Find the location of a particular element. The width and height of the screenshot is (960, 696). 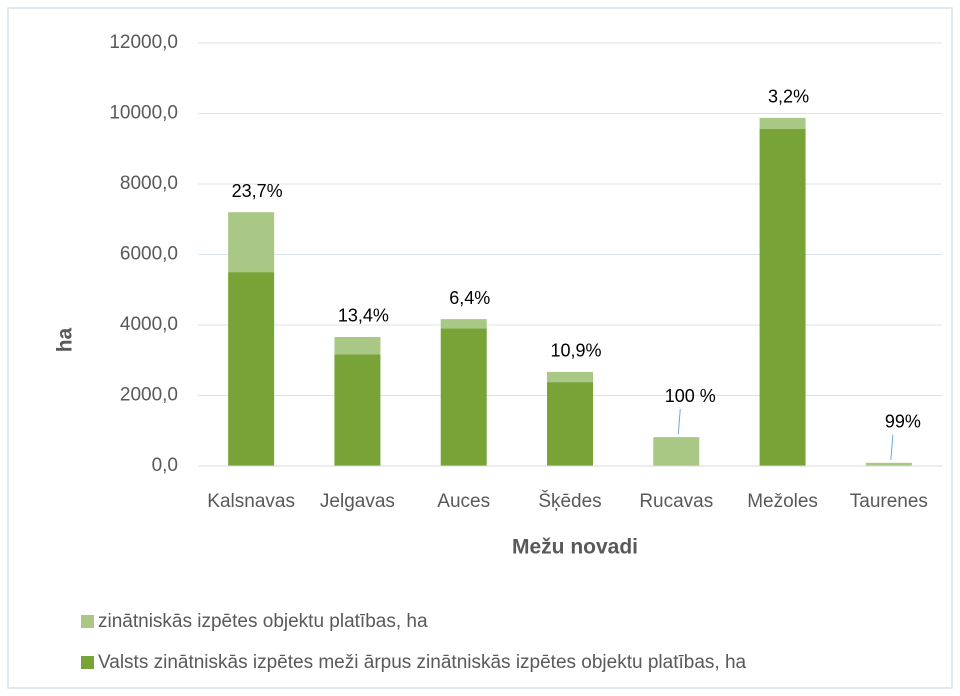

x-tick-label: Jelgavas is located at coordinates (357, 501).